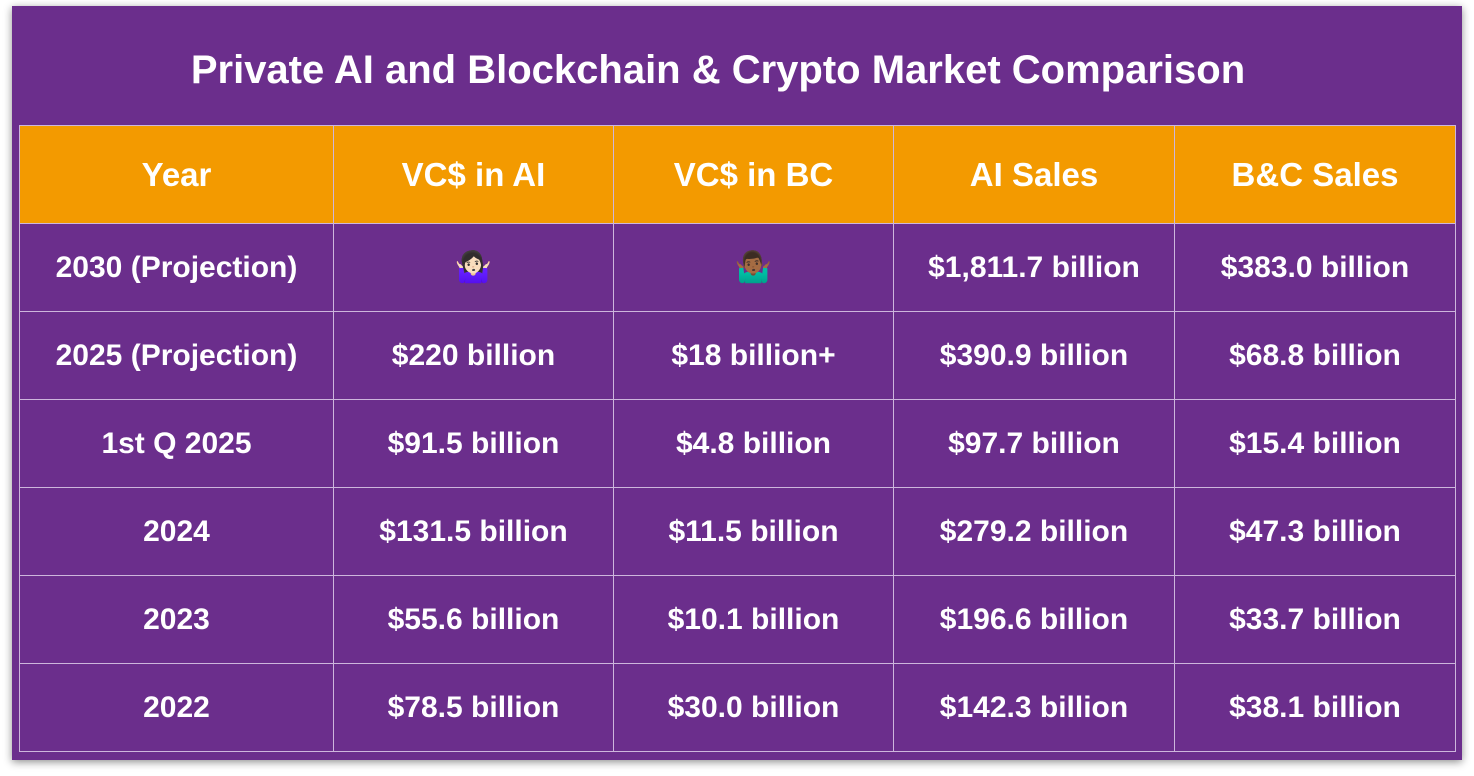  What do you see at coordinates (176, 174) in the screenshot?
I see `header-cell: Year` at bounding box center [176, 174].